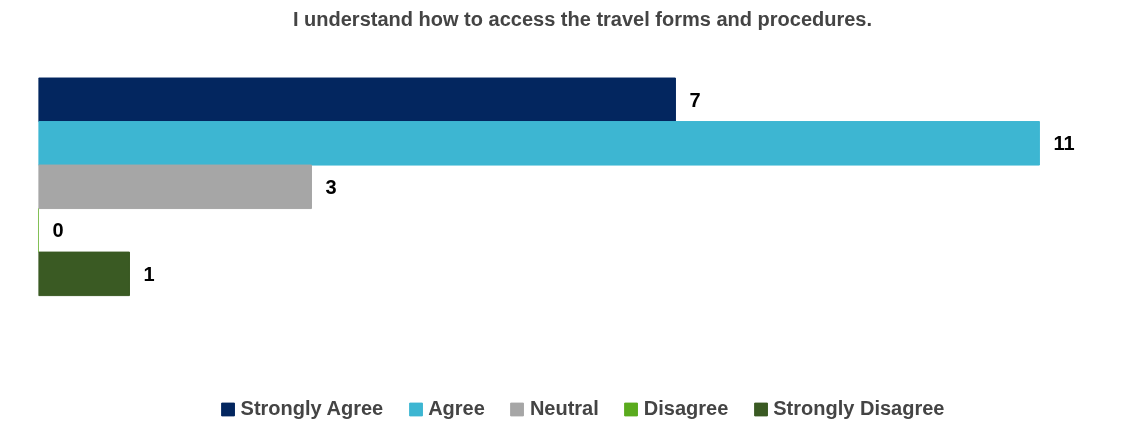 The width and height of the screenshot is (1146, 435). Describe the element at coordinates (695, 99) in the screenshot. I see `data-label: 7` at that location.